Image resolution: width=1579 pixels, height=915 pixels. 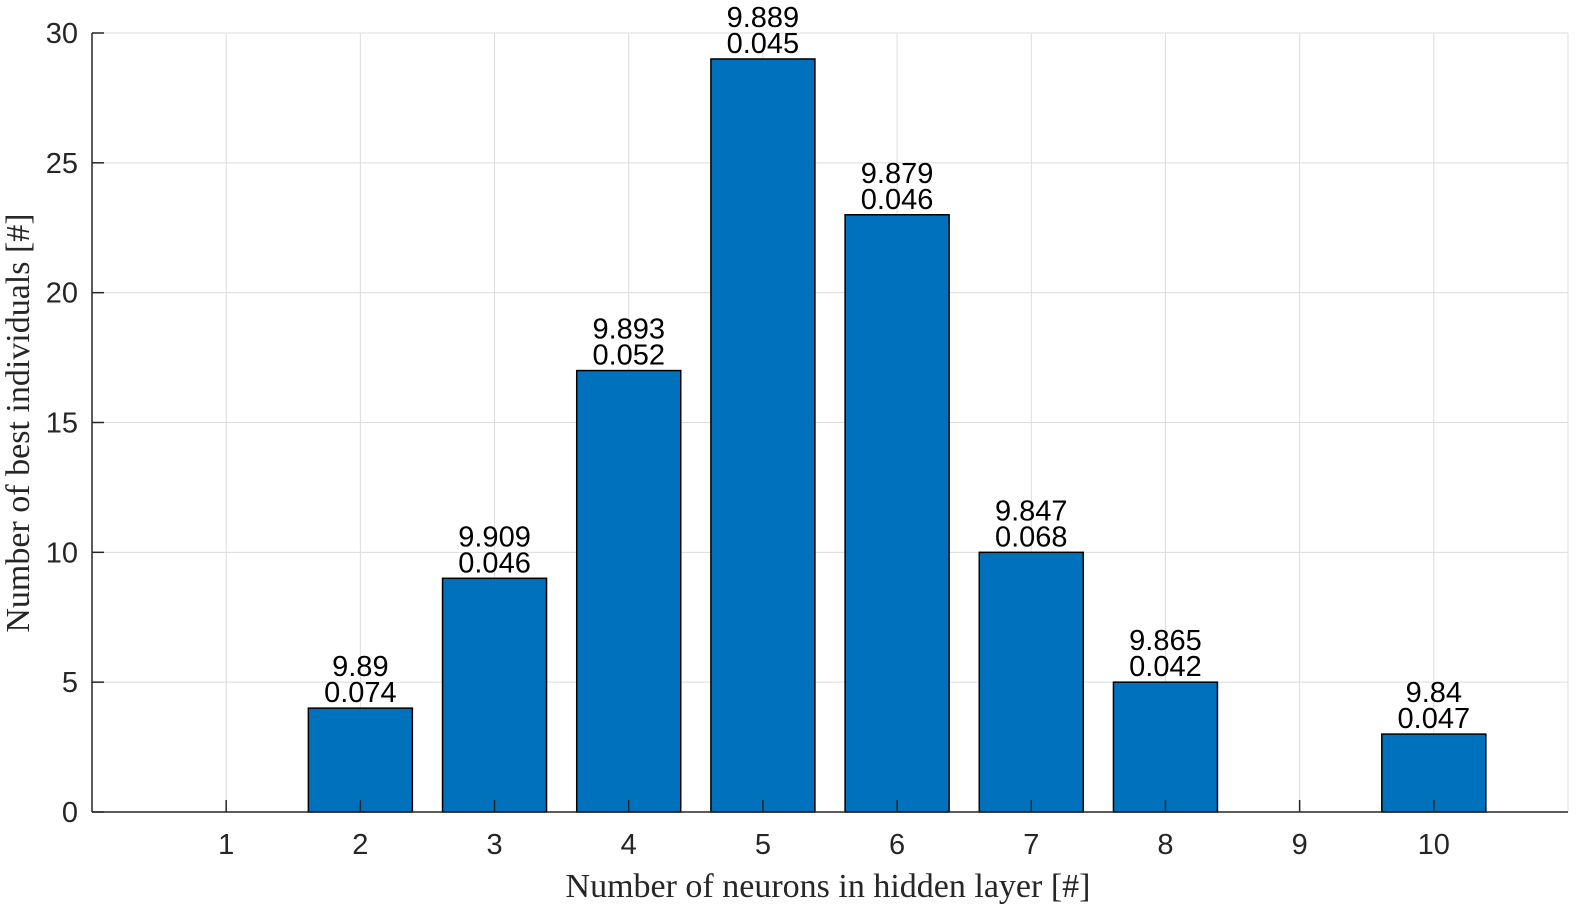 I want to click on y-tick-label: 0, so click(x=70, y=813).